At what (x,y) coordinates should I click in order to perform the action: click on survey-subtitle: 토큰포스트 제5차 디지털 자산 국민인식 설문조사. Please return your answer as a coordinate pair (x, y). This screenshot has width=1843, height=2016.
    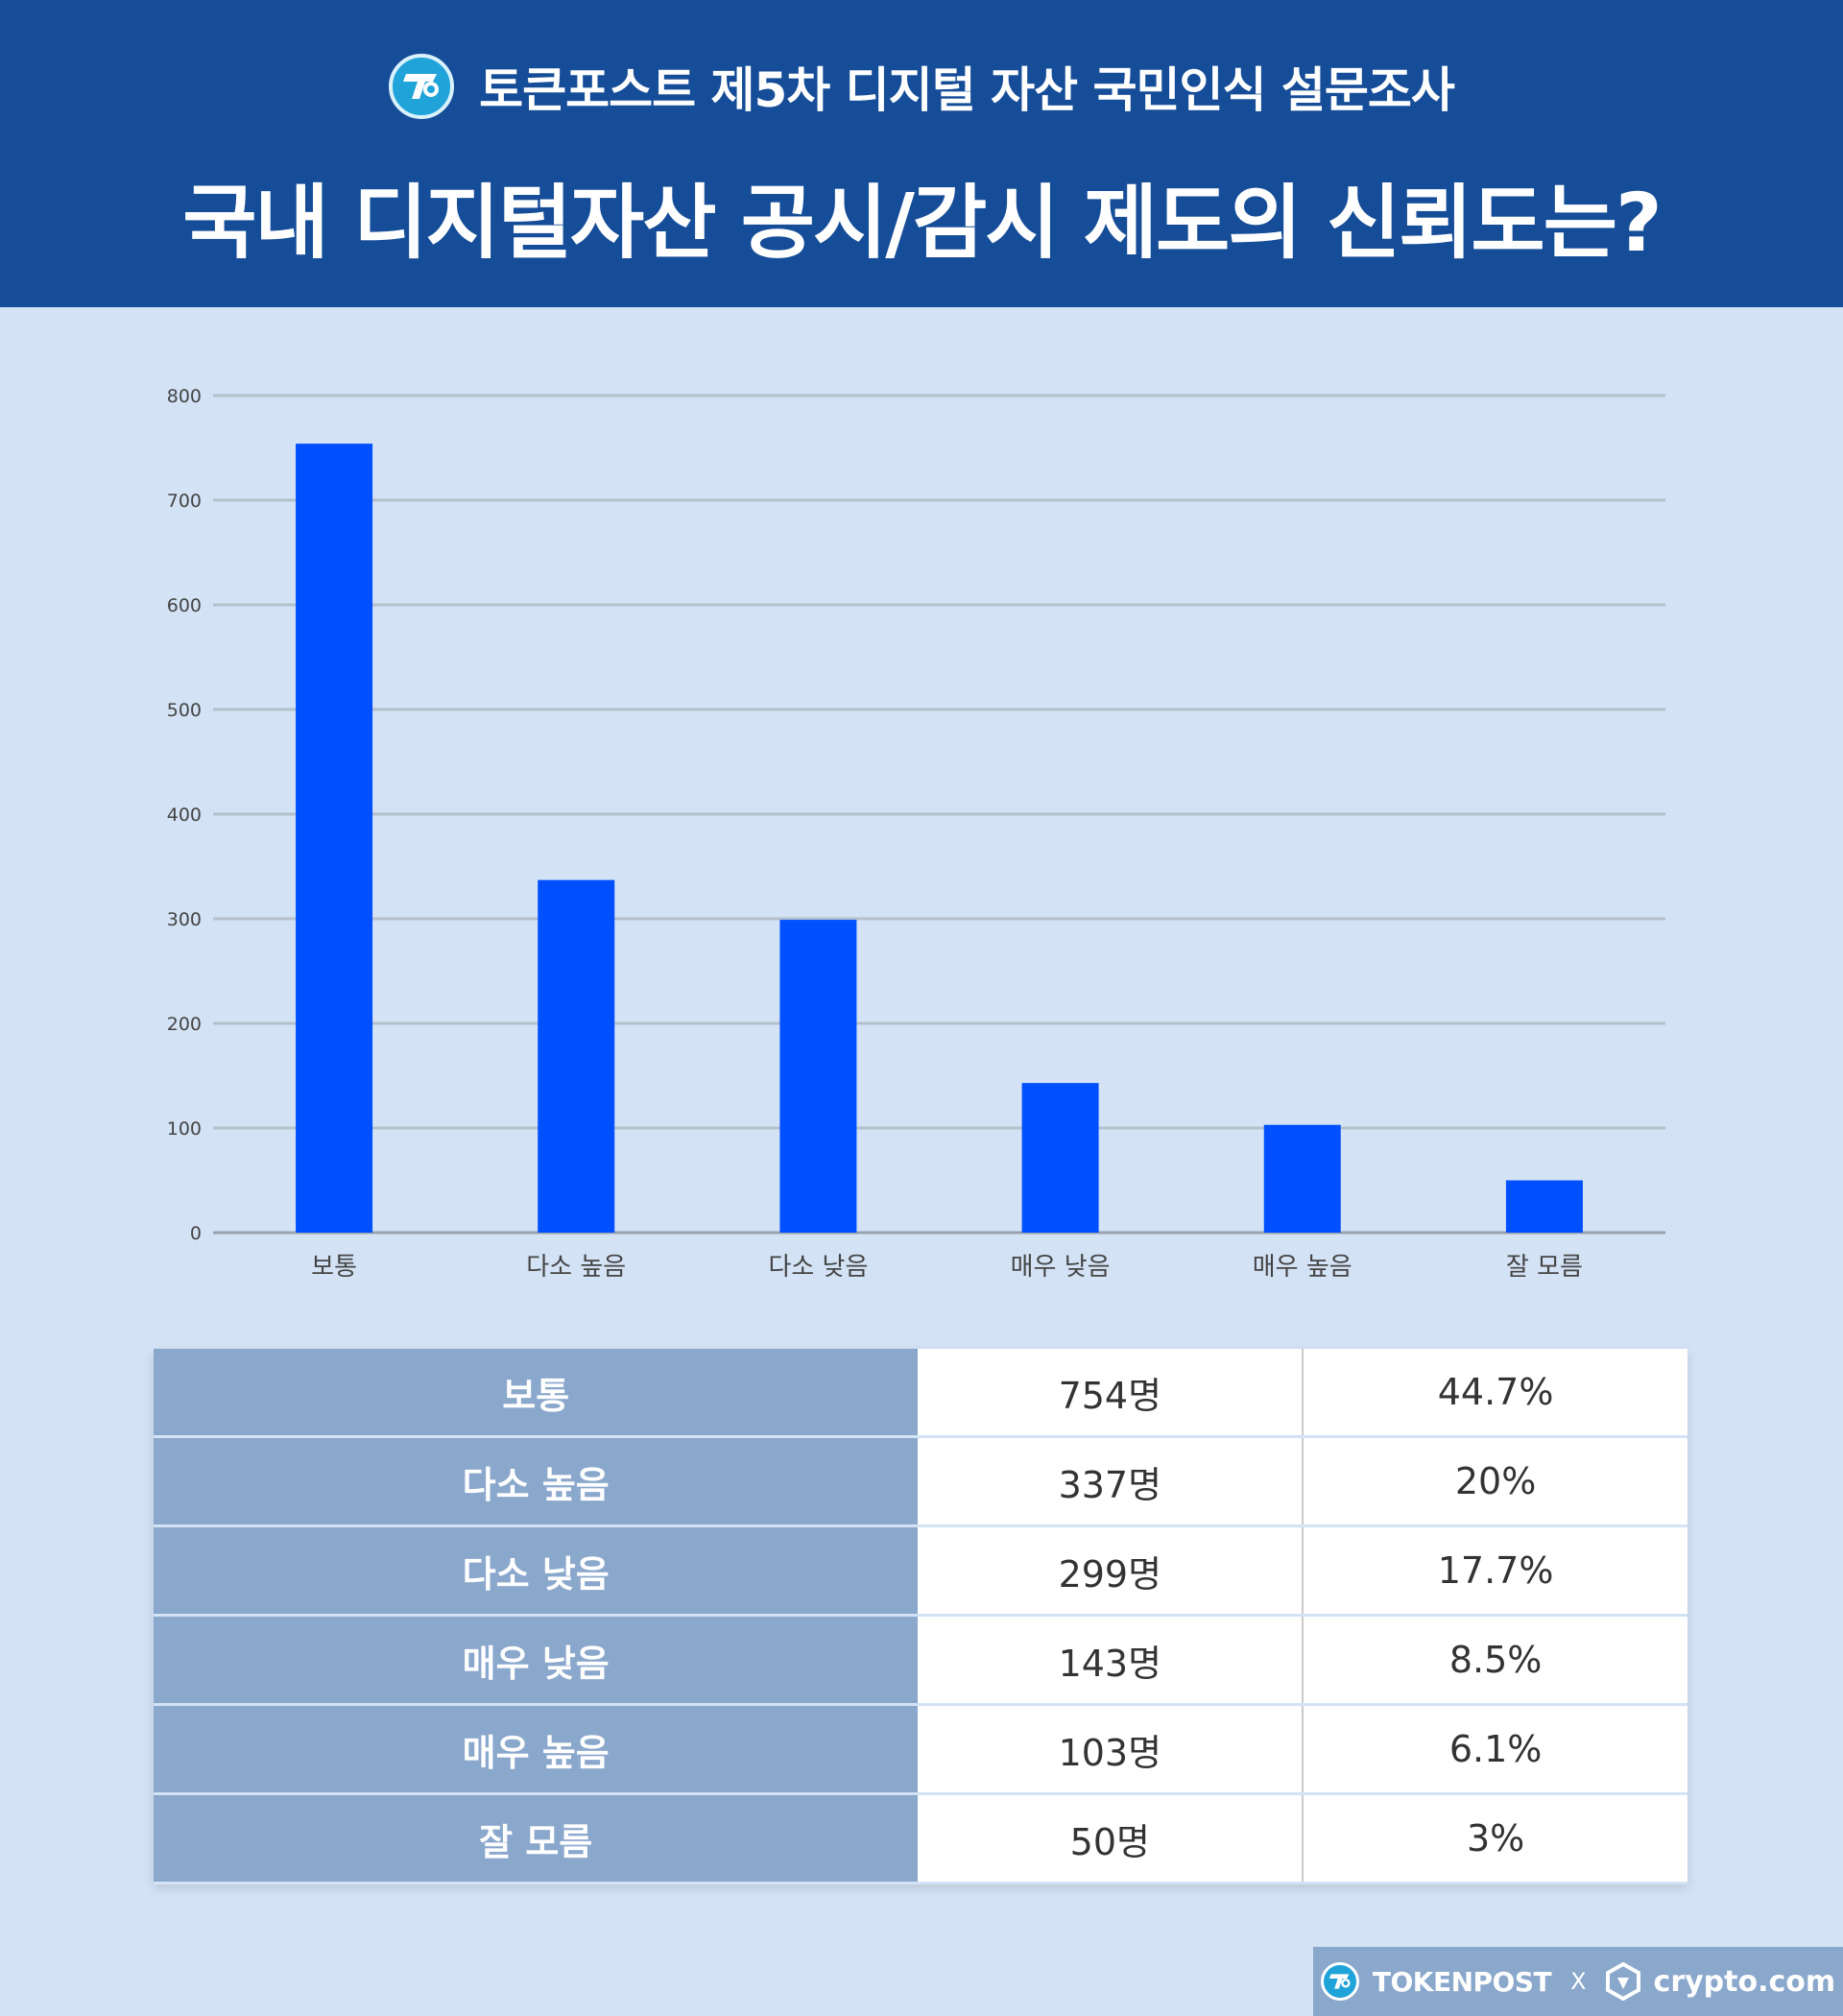
    Looking at the image, I should click on (967, 90).